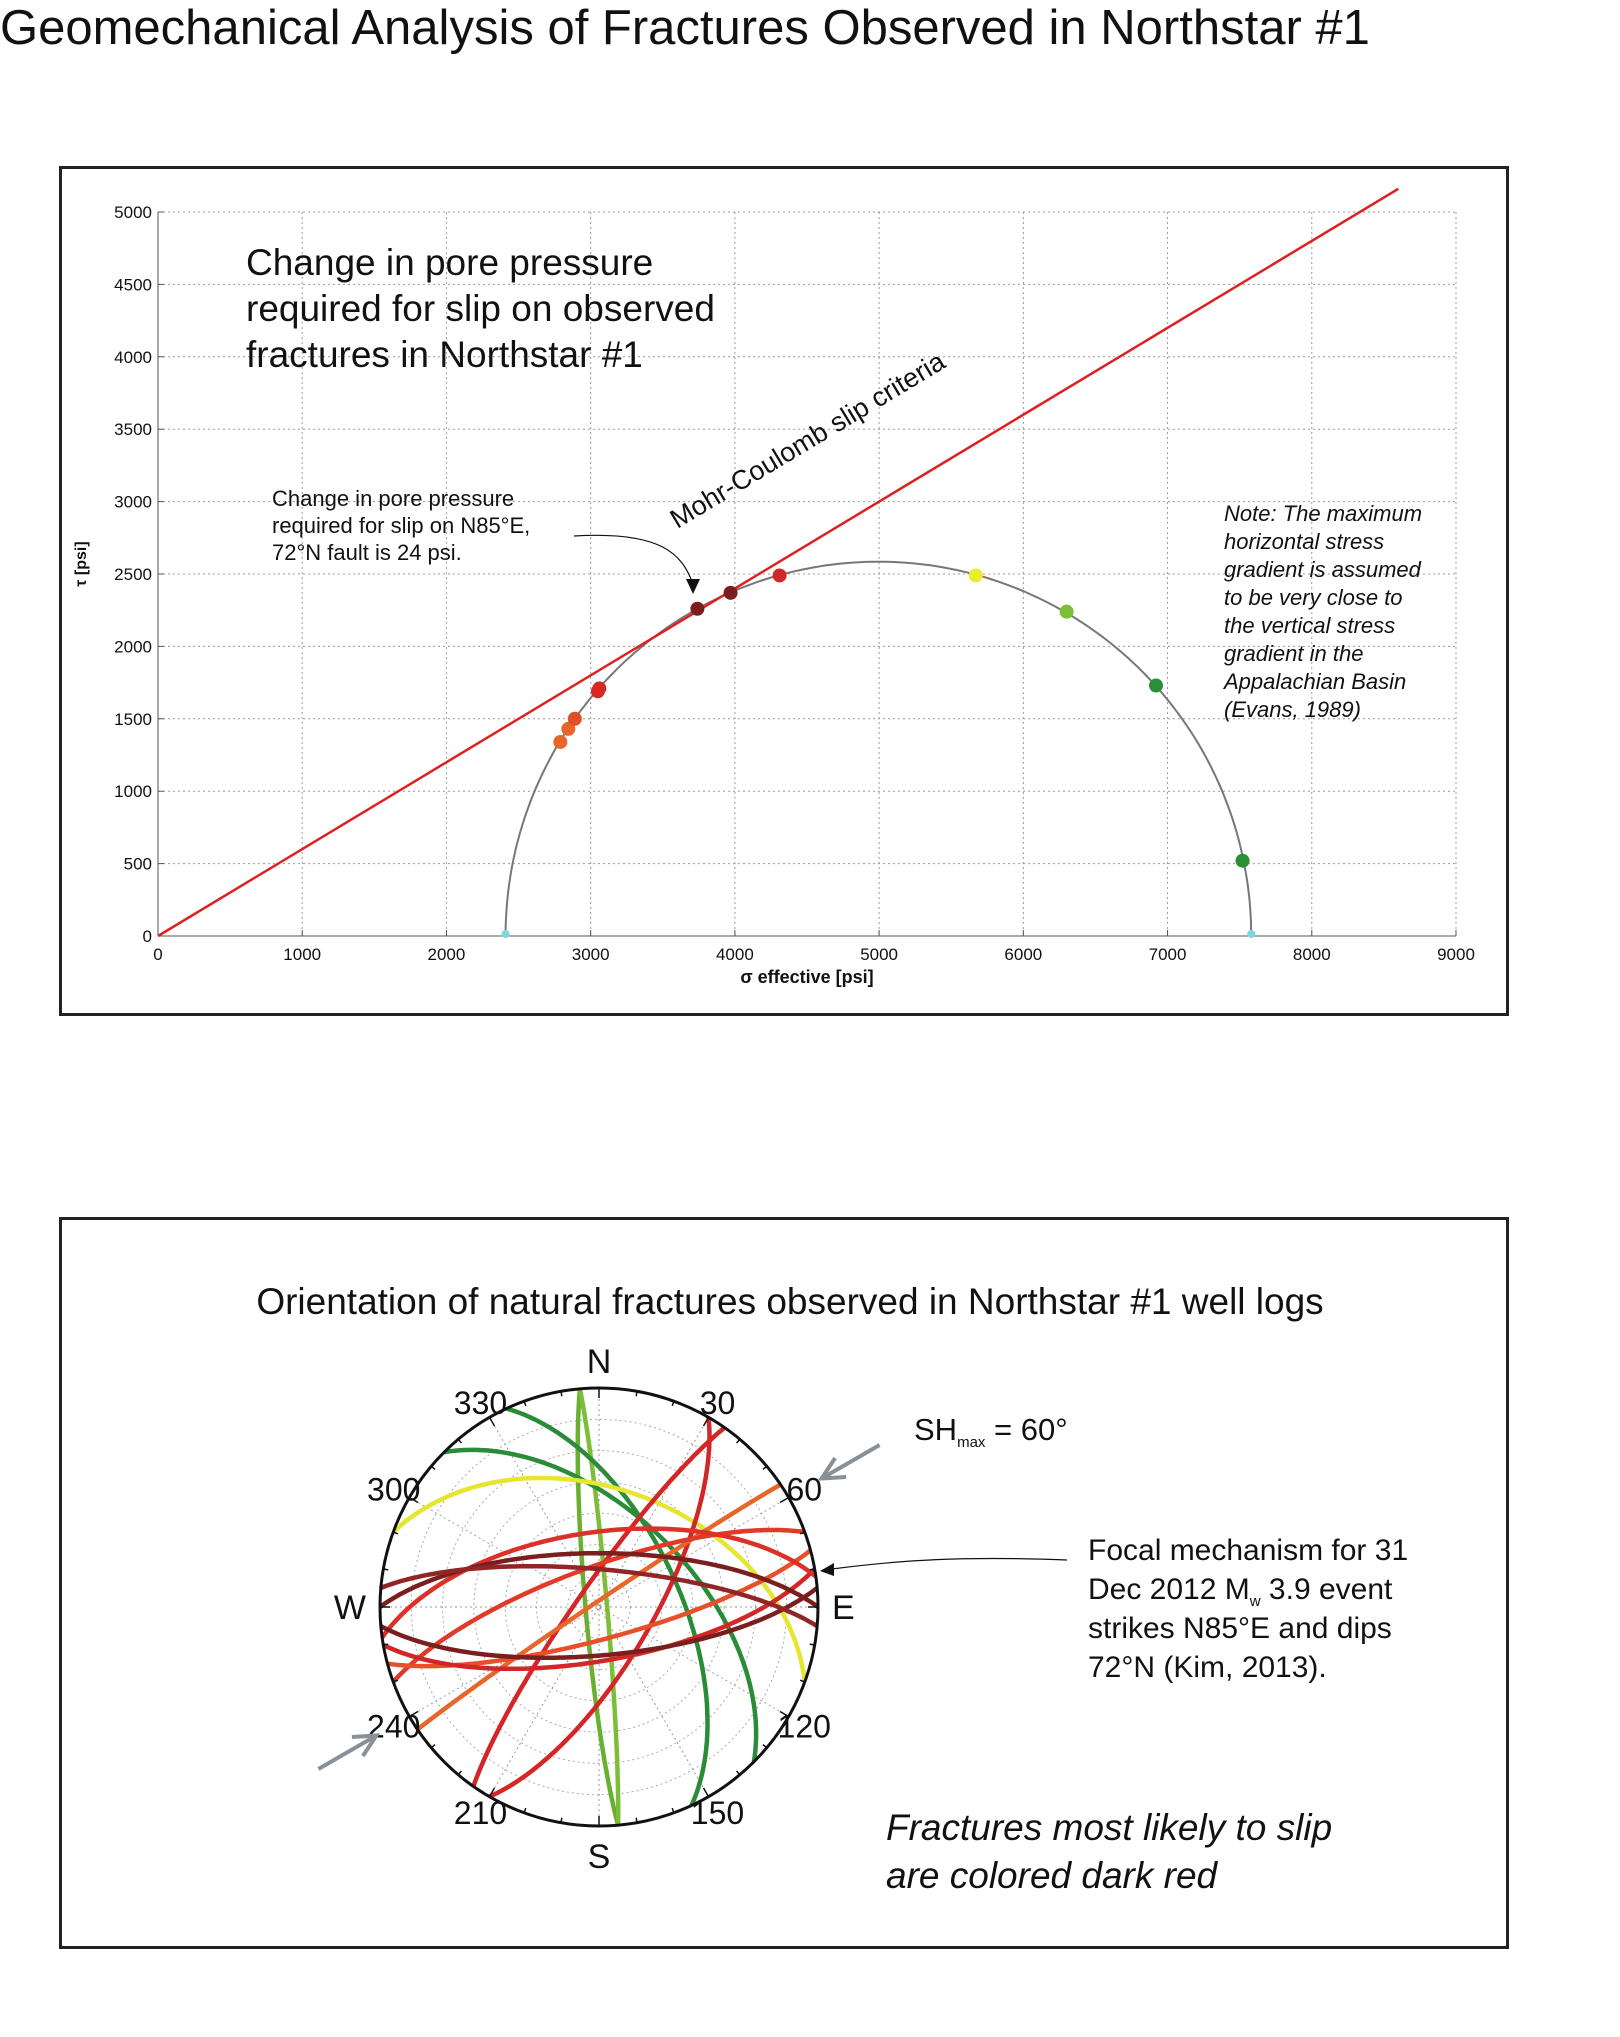 Image resolution: width=1620 pixels, height=2037 pixels. Describe the element at coordinates (1240, 1628) in the screenshot. I see `focal-note-text: strikes N85°E and dips` at that location.